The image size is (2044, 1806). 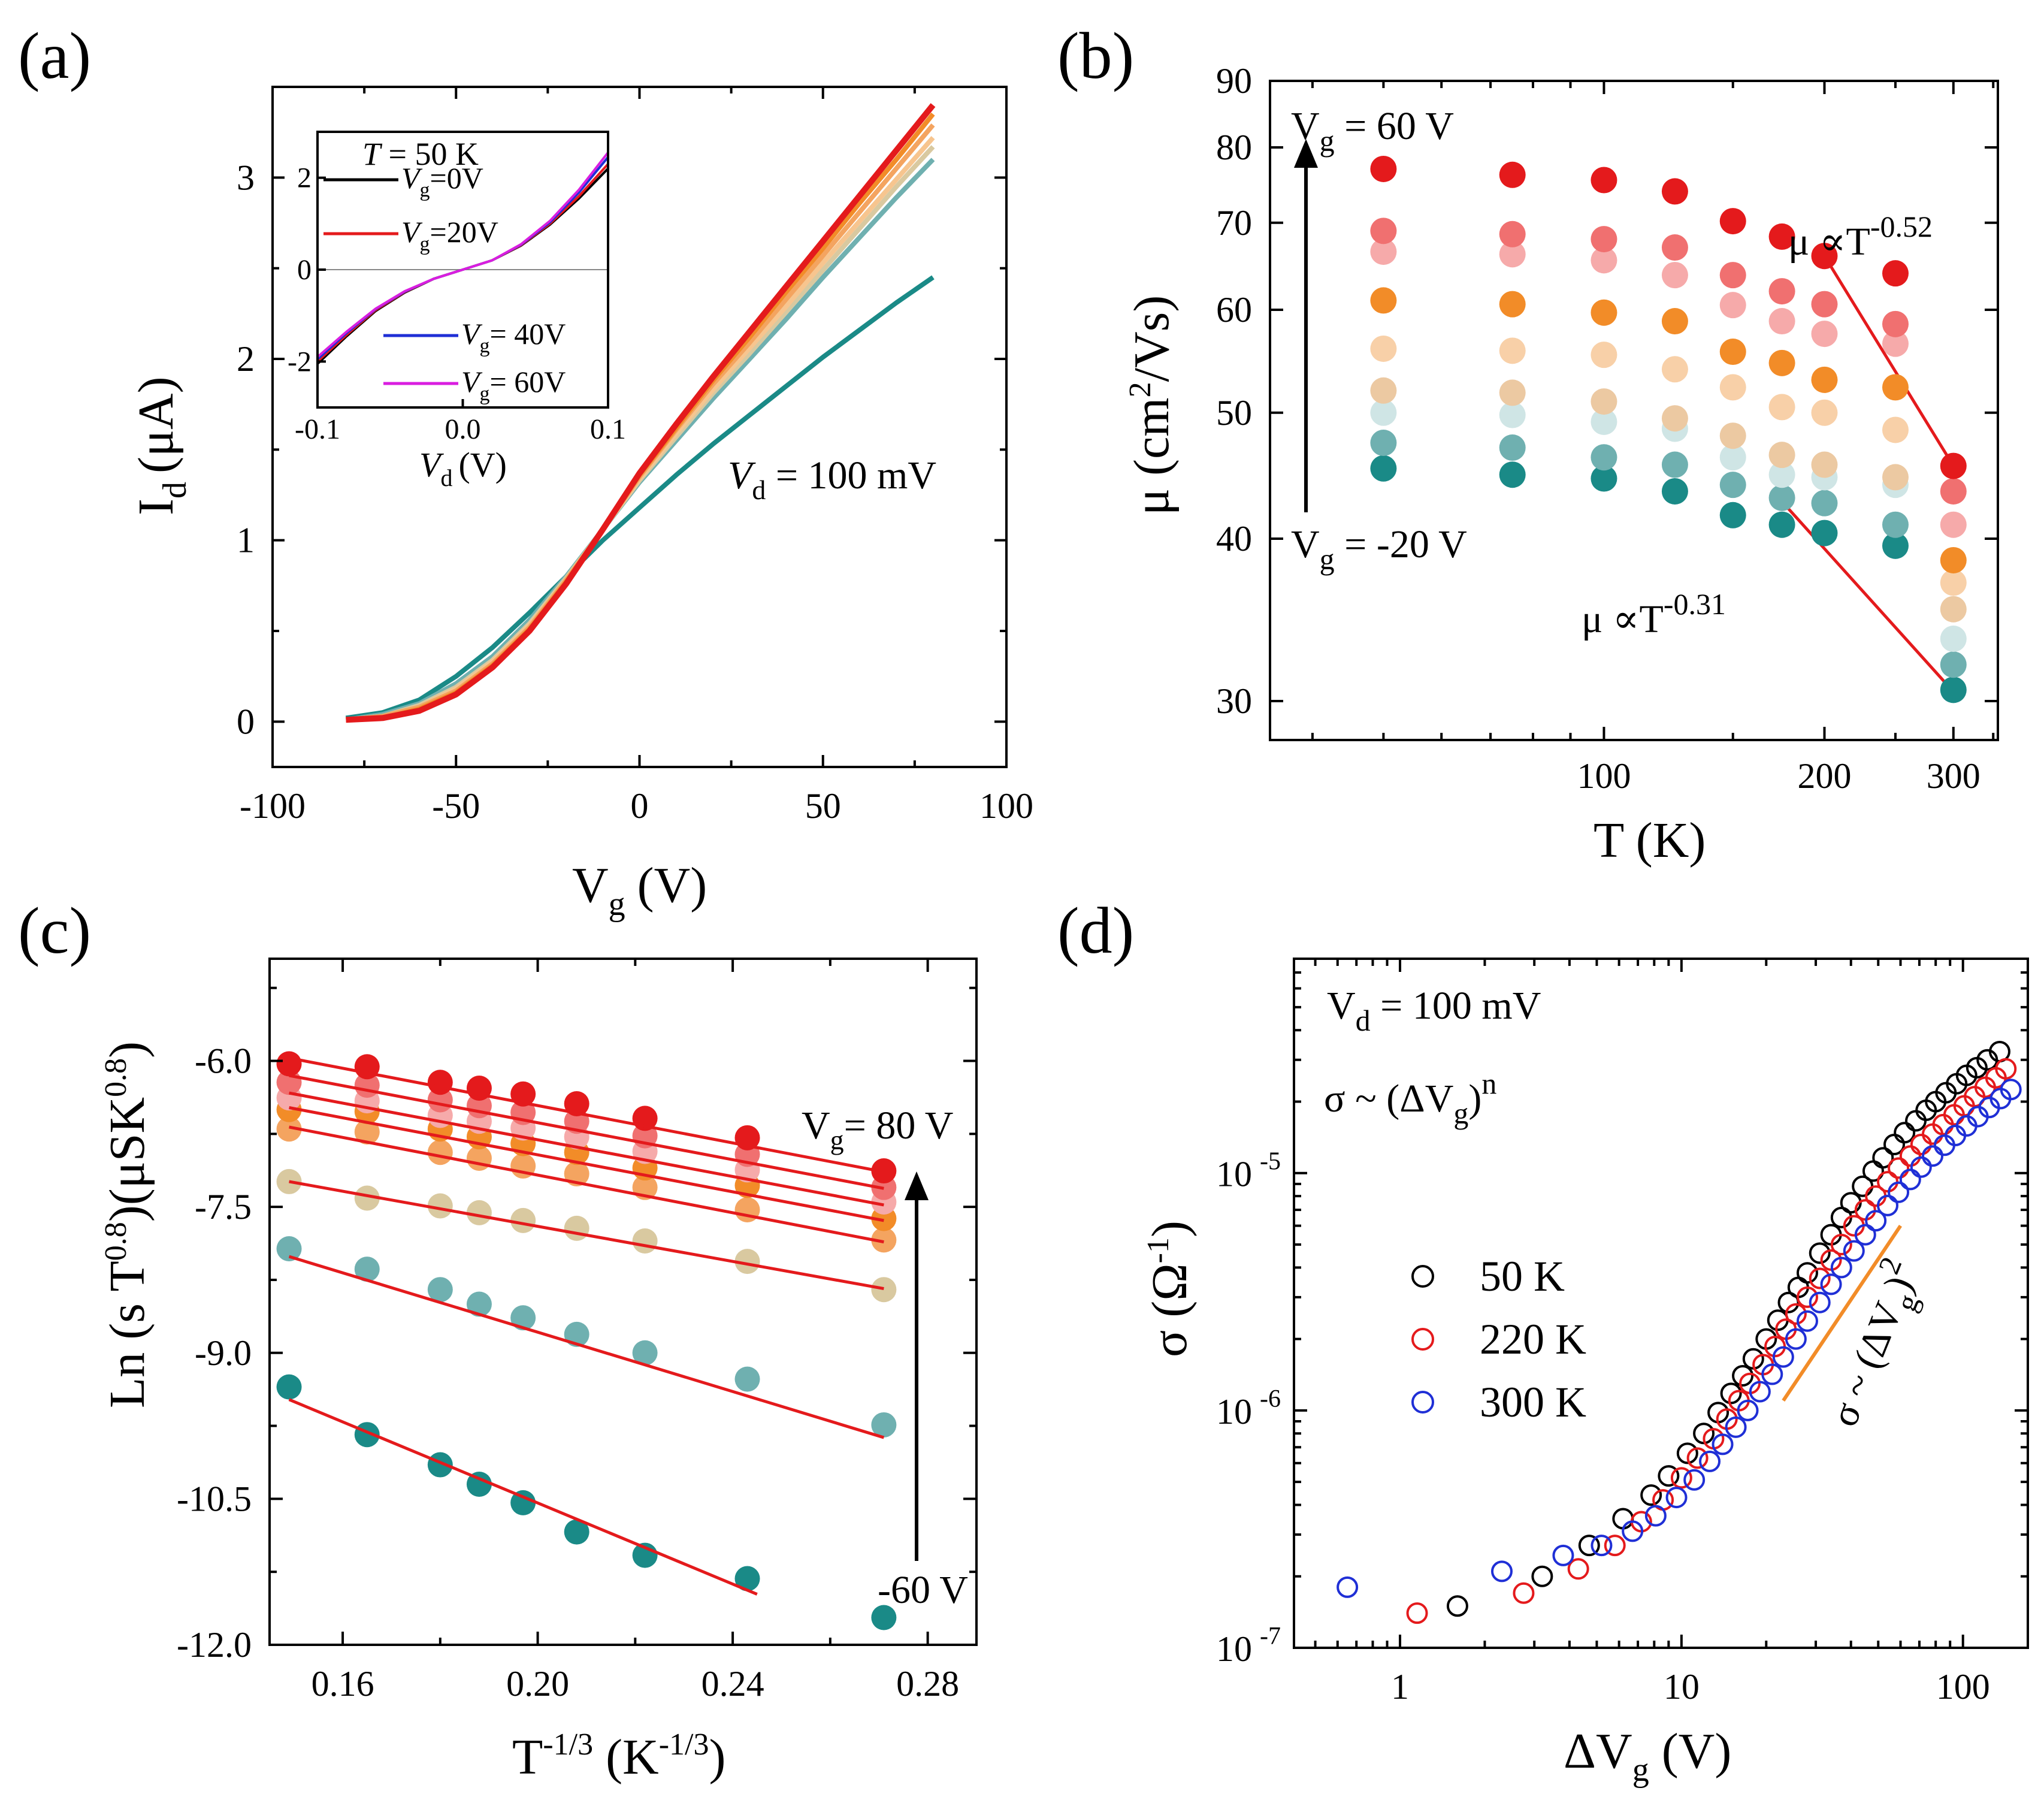 What do you see at coordinates (640, 806) in the screenshot?
I see `panel-a-xtick-label: 0` at bounding box center [640, 806].